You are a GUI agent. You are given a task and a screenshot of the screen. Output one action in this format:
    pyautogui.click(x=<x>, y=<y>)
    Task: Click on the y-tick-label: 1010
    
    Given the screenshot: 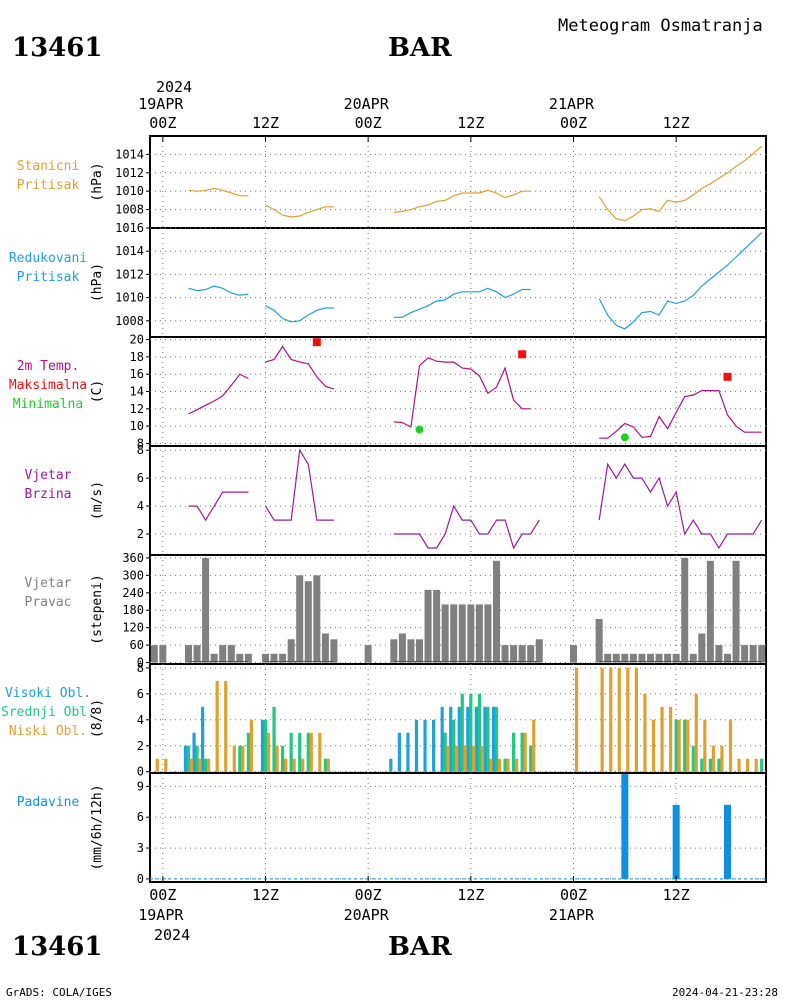 What is the action you would take?
    pyautogui.click(x=129, y=191)
    